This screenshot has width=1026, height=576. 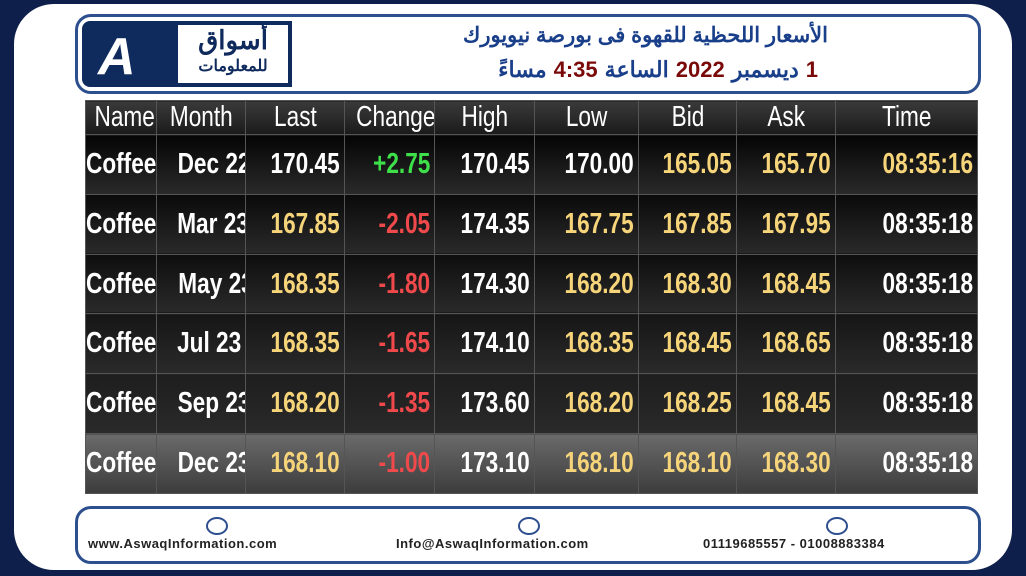 I want to click on column-header-text: Month, so click(x=201, y=117).